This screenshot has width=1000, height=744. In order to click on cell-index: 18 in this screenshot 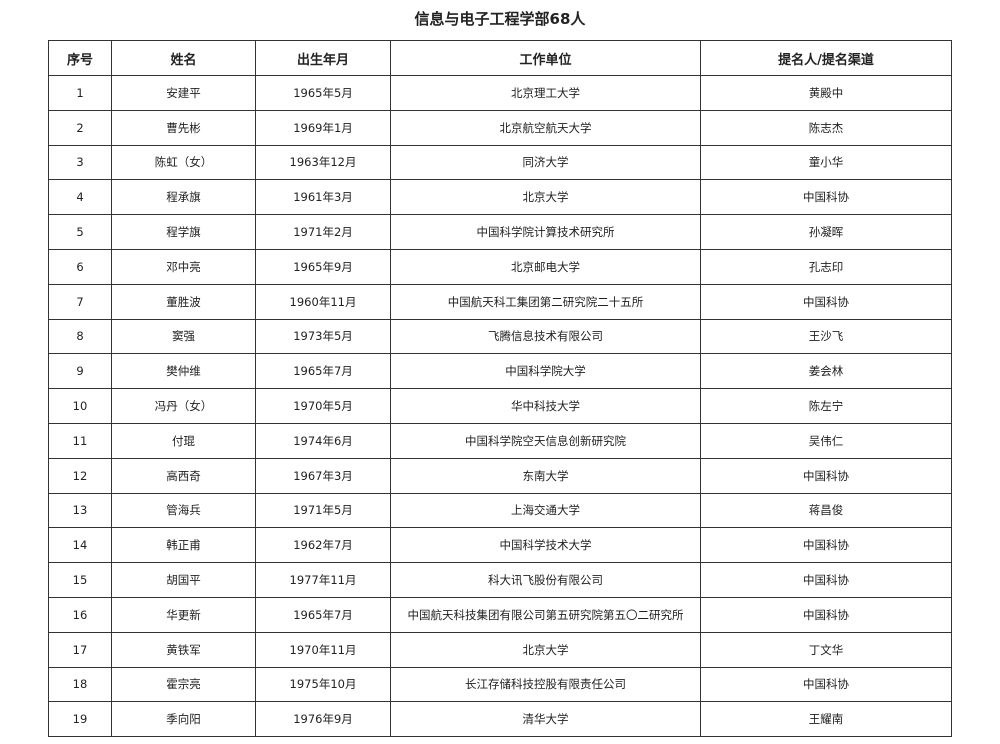, I will do `click(80, 684)`.